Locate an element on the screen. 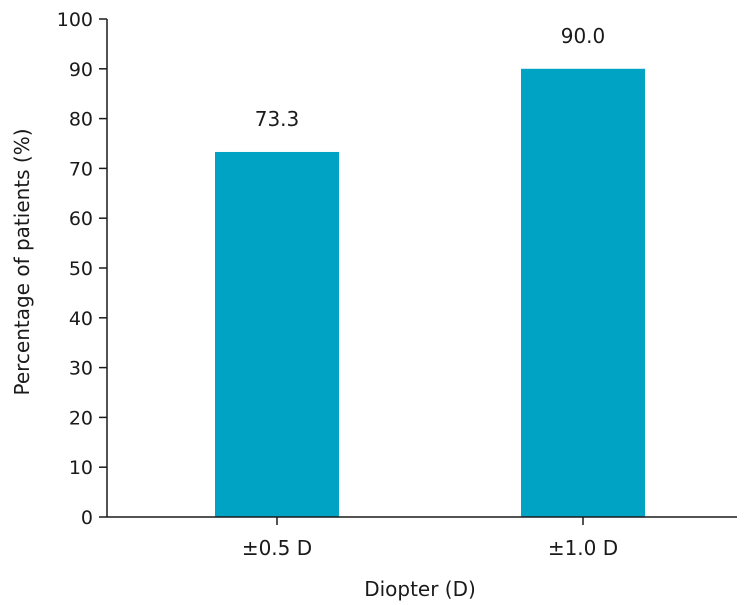  x-axis-title: Diopter (D) is located at coordinates (420, 589).